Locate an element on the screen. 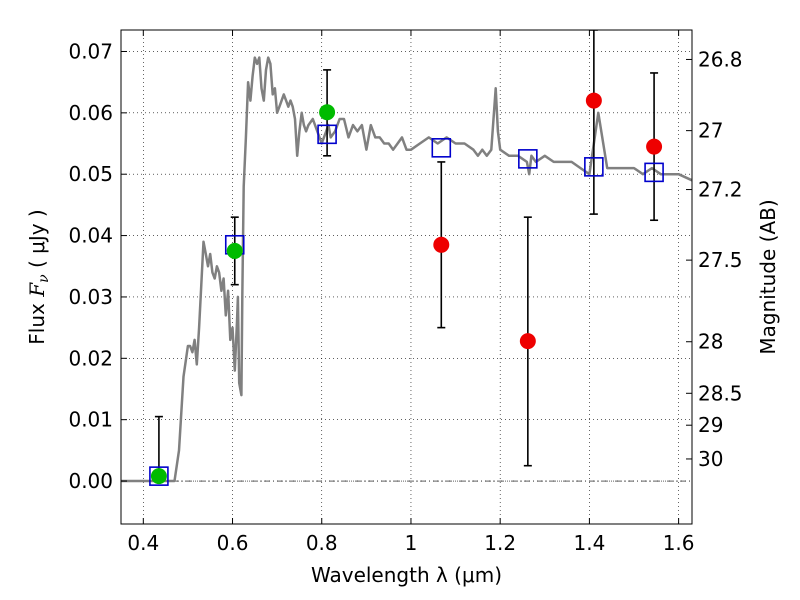 This screenshot has width=800, height=600. x-tick-label: 0.8 is located at coordinates (322, 543).